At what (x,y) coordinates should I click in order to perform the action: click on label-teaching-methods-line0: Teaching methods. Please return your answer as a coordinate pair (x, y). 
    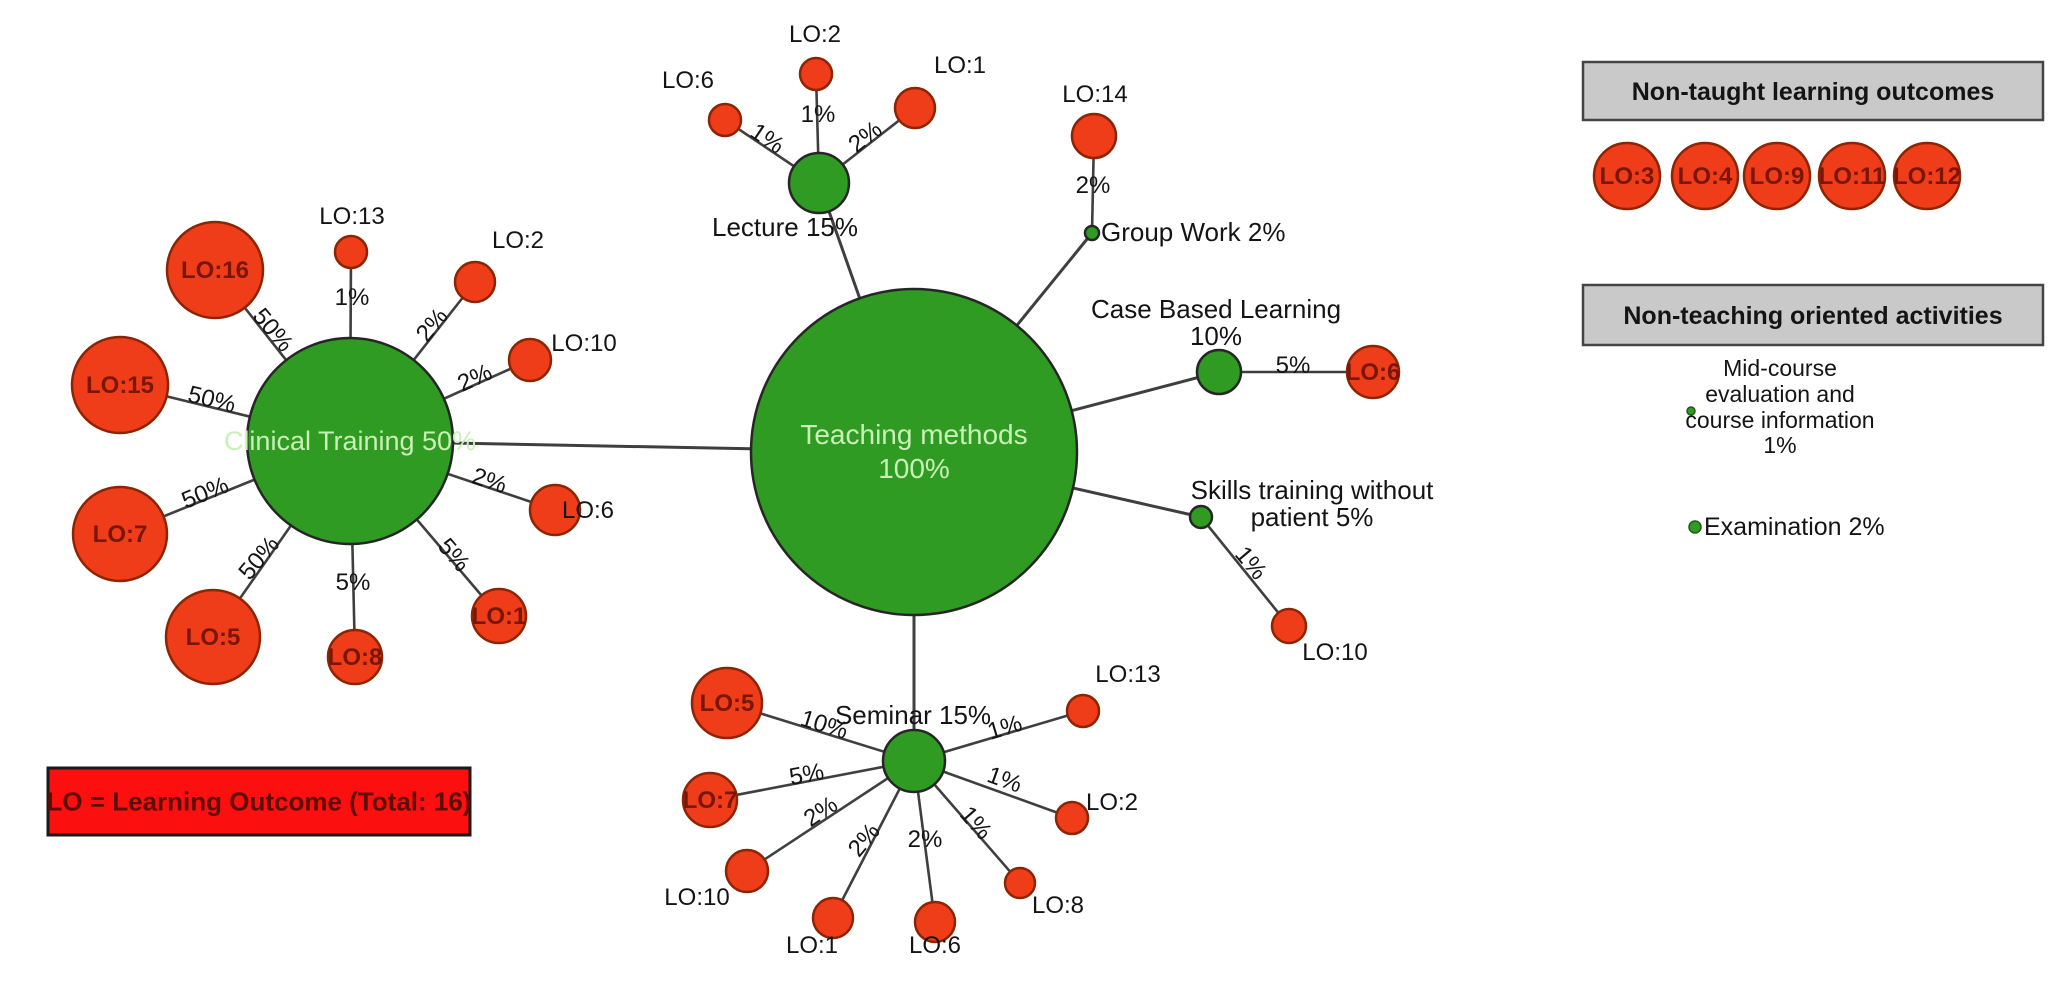
    Looking at the image, I should click on (913, 434).